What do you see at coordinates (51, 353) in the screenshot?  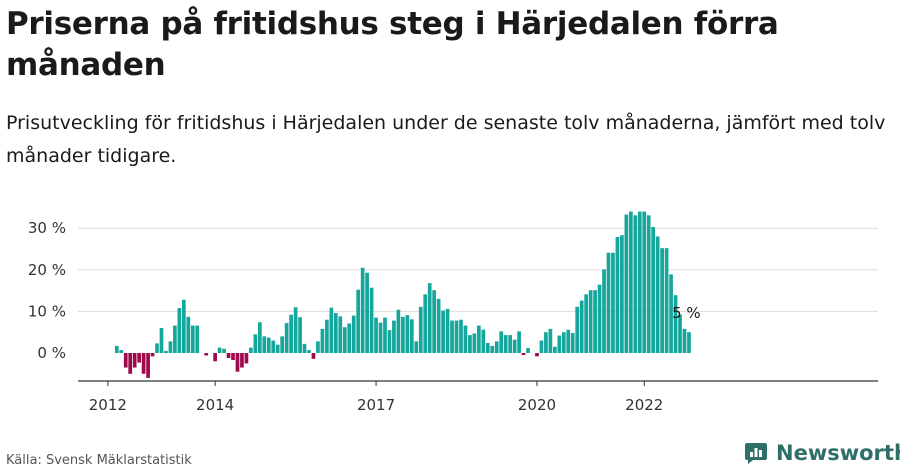 I see `y-tick-label: 0 %` at bounding box center [51, 353].